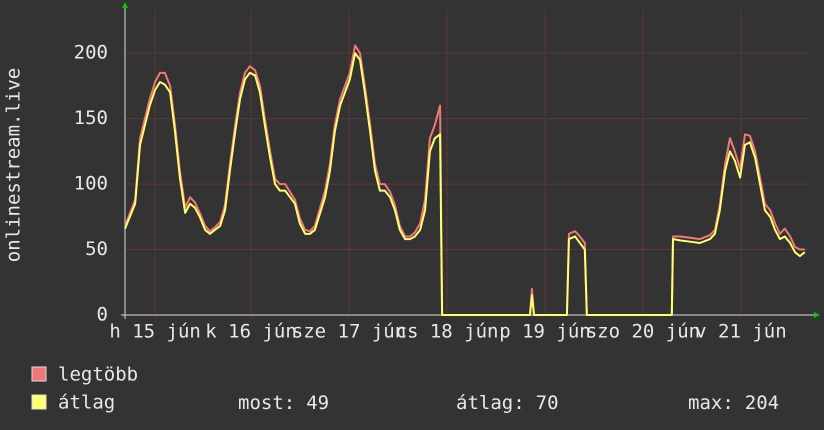 The image size is (824, 430). Describe the element at coordinates (98, 375) in the screenshot. I see `legend-label: legtöbb` at that location.